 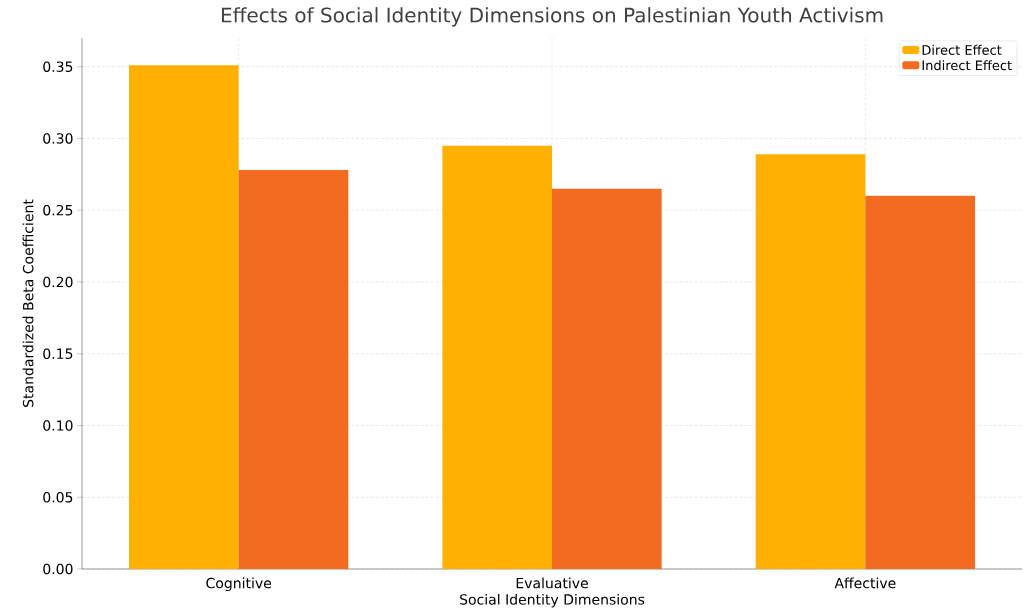 What do you see at coordinates (58, 569) in the screenshot?
I see `y-tick-label: 0.00` at bounding box center [58, 569].